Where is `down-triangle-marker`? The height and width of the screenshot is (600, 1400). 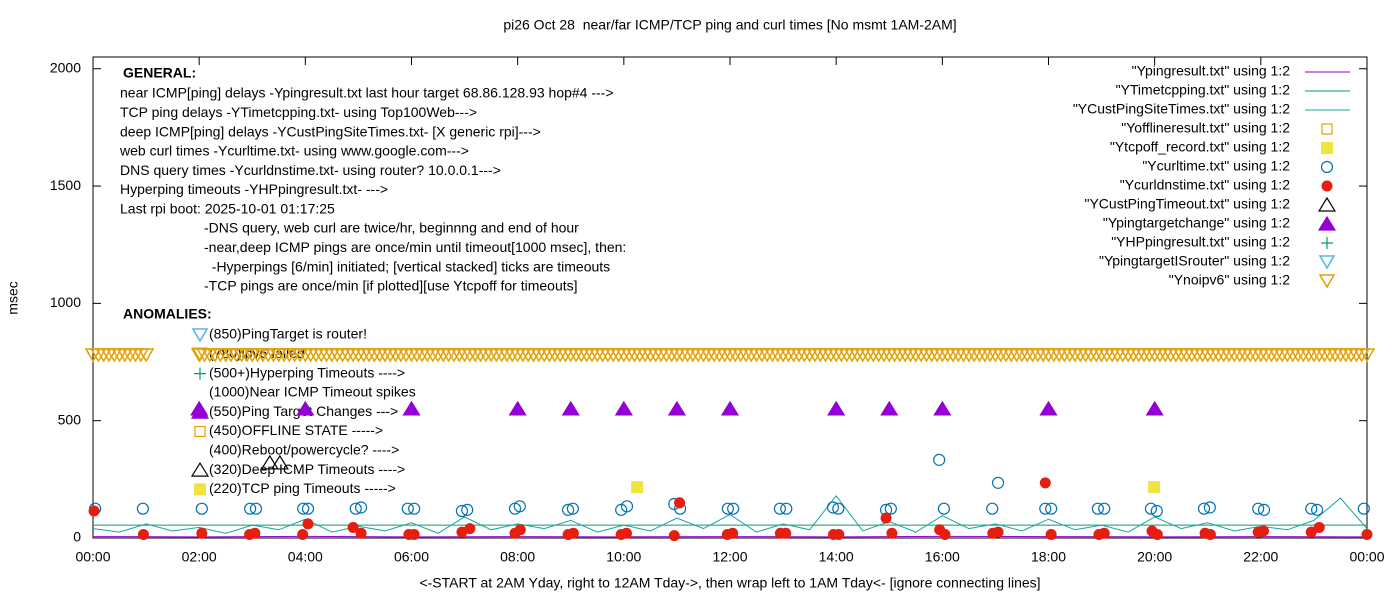 down-triangle-marker is located at coordinates (146, 355).